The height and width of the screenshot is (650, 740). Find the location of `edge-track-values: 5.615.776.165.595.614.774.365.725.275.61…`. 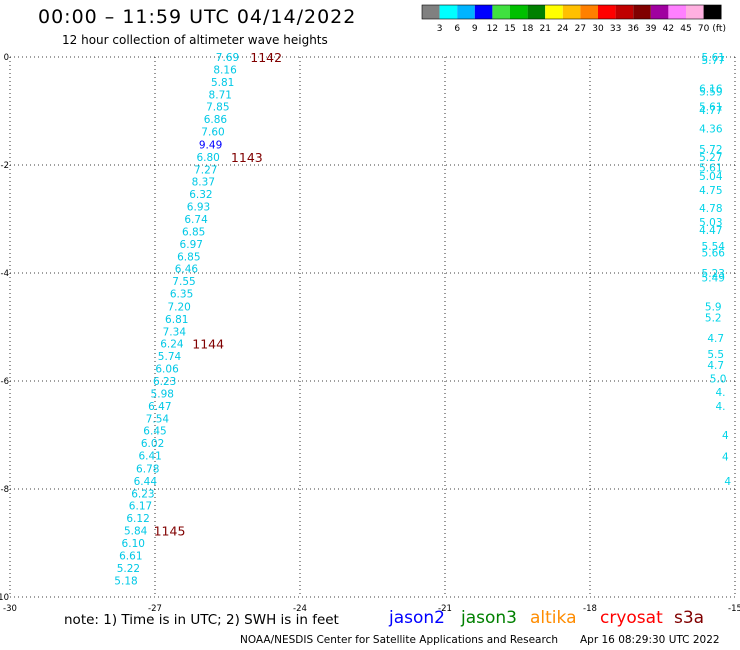

edge-track-values: 5.615.776.165.595.614.774.365.725.275.61… is located at coordinates (715, 270).